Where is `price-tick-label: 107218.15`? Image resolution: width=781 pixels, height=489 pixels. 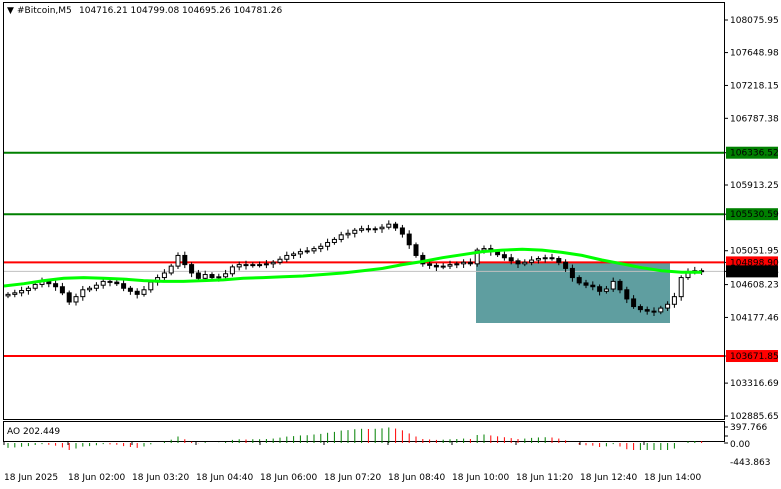
price-tick-label: 107218.15 is located at coordinates (754, 86).